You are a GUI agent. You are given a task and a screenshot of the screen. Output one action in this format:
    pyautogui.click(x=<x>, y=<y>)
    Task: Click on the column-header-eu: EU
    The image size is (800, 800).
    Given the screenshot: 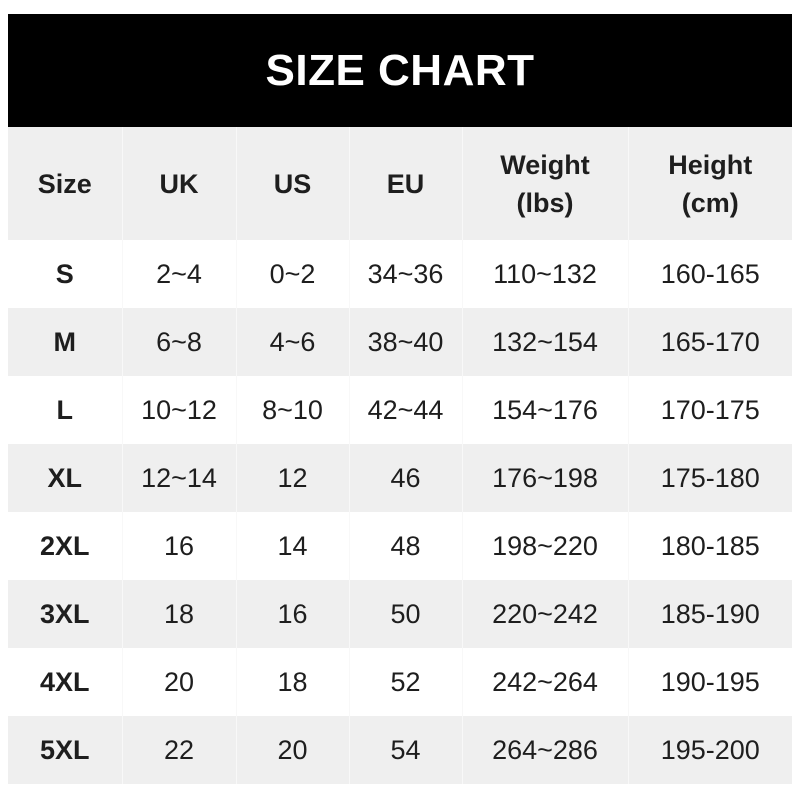 What is the action you would take?
    pyautogui.click(x=406, y=183)
    